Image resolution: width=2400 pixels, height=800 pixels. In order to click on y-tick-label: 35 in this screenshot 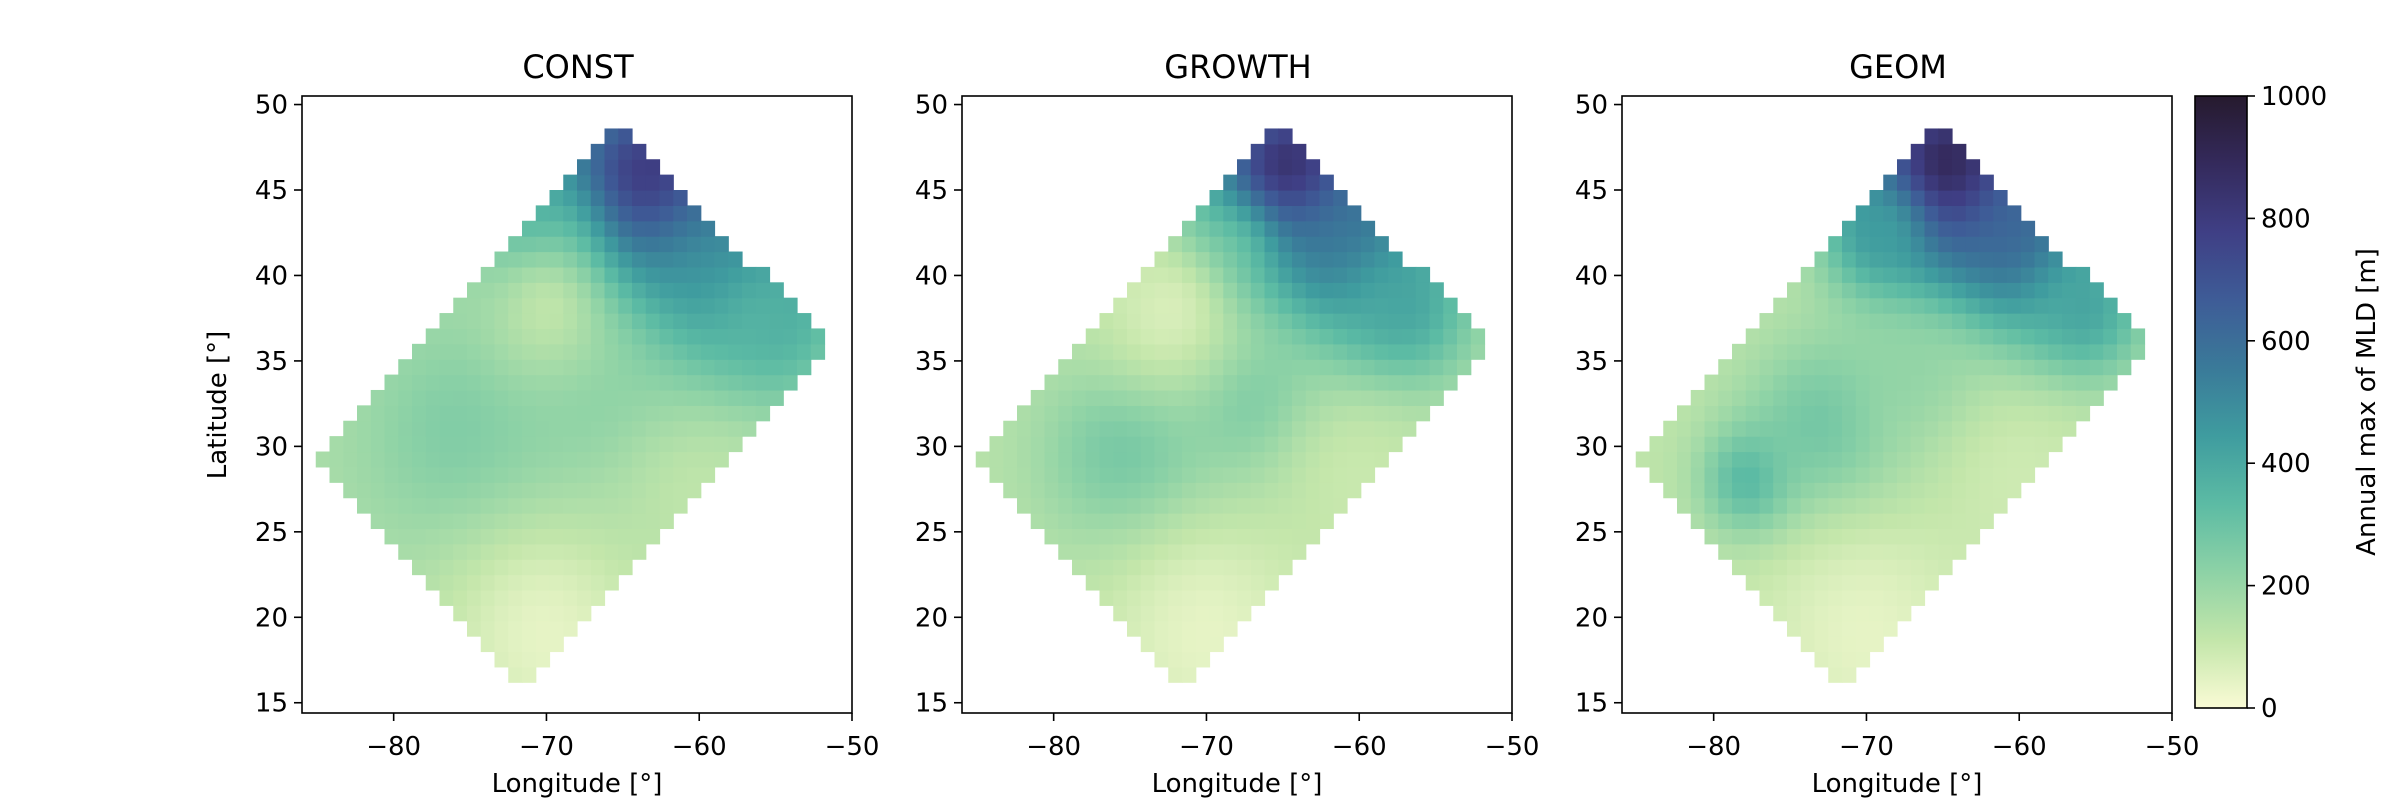, I will do `click(271, 362)`.